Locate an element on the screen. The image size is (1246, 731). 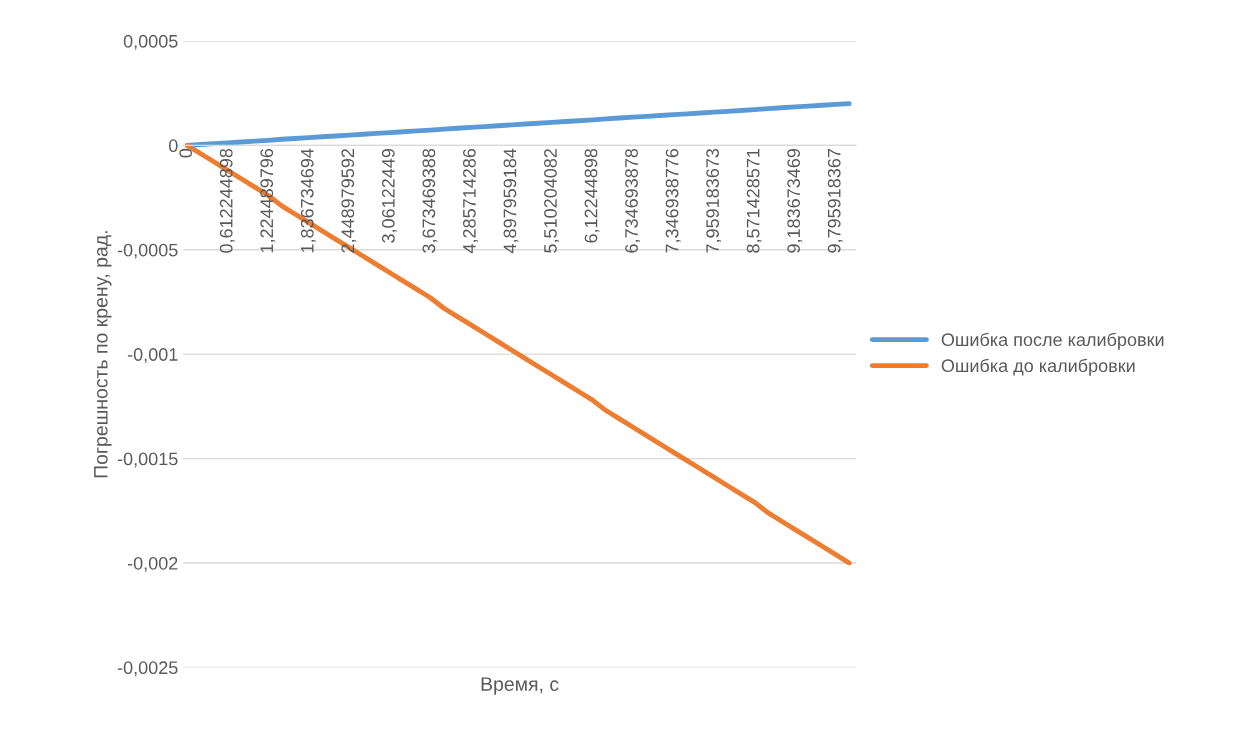
y-tick-label: -0,0025 is located at coordinates (147, 669).